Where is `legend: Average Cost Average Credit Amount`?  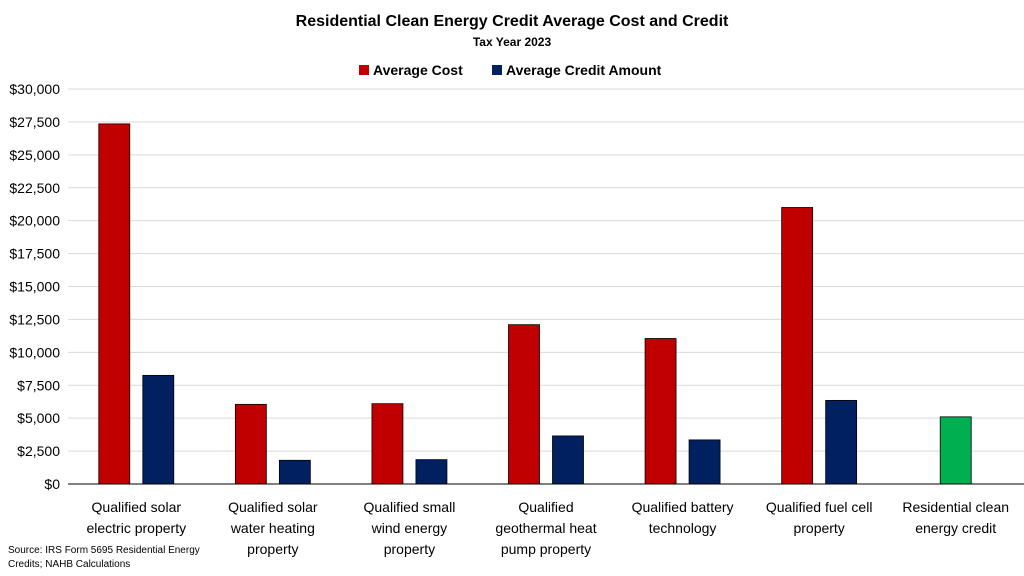 legend: Average Cost Average Credit Amount is located at coordinates (510, 70).